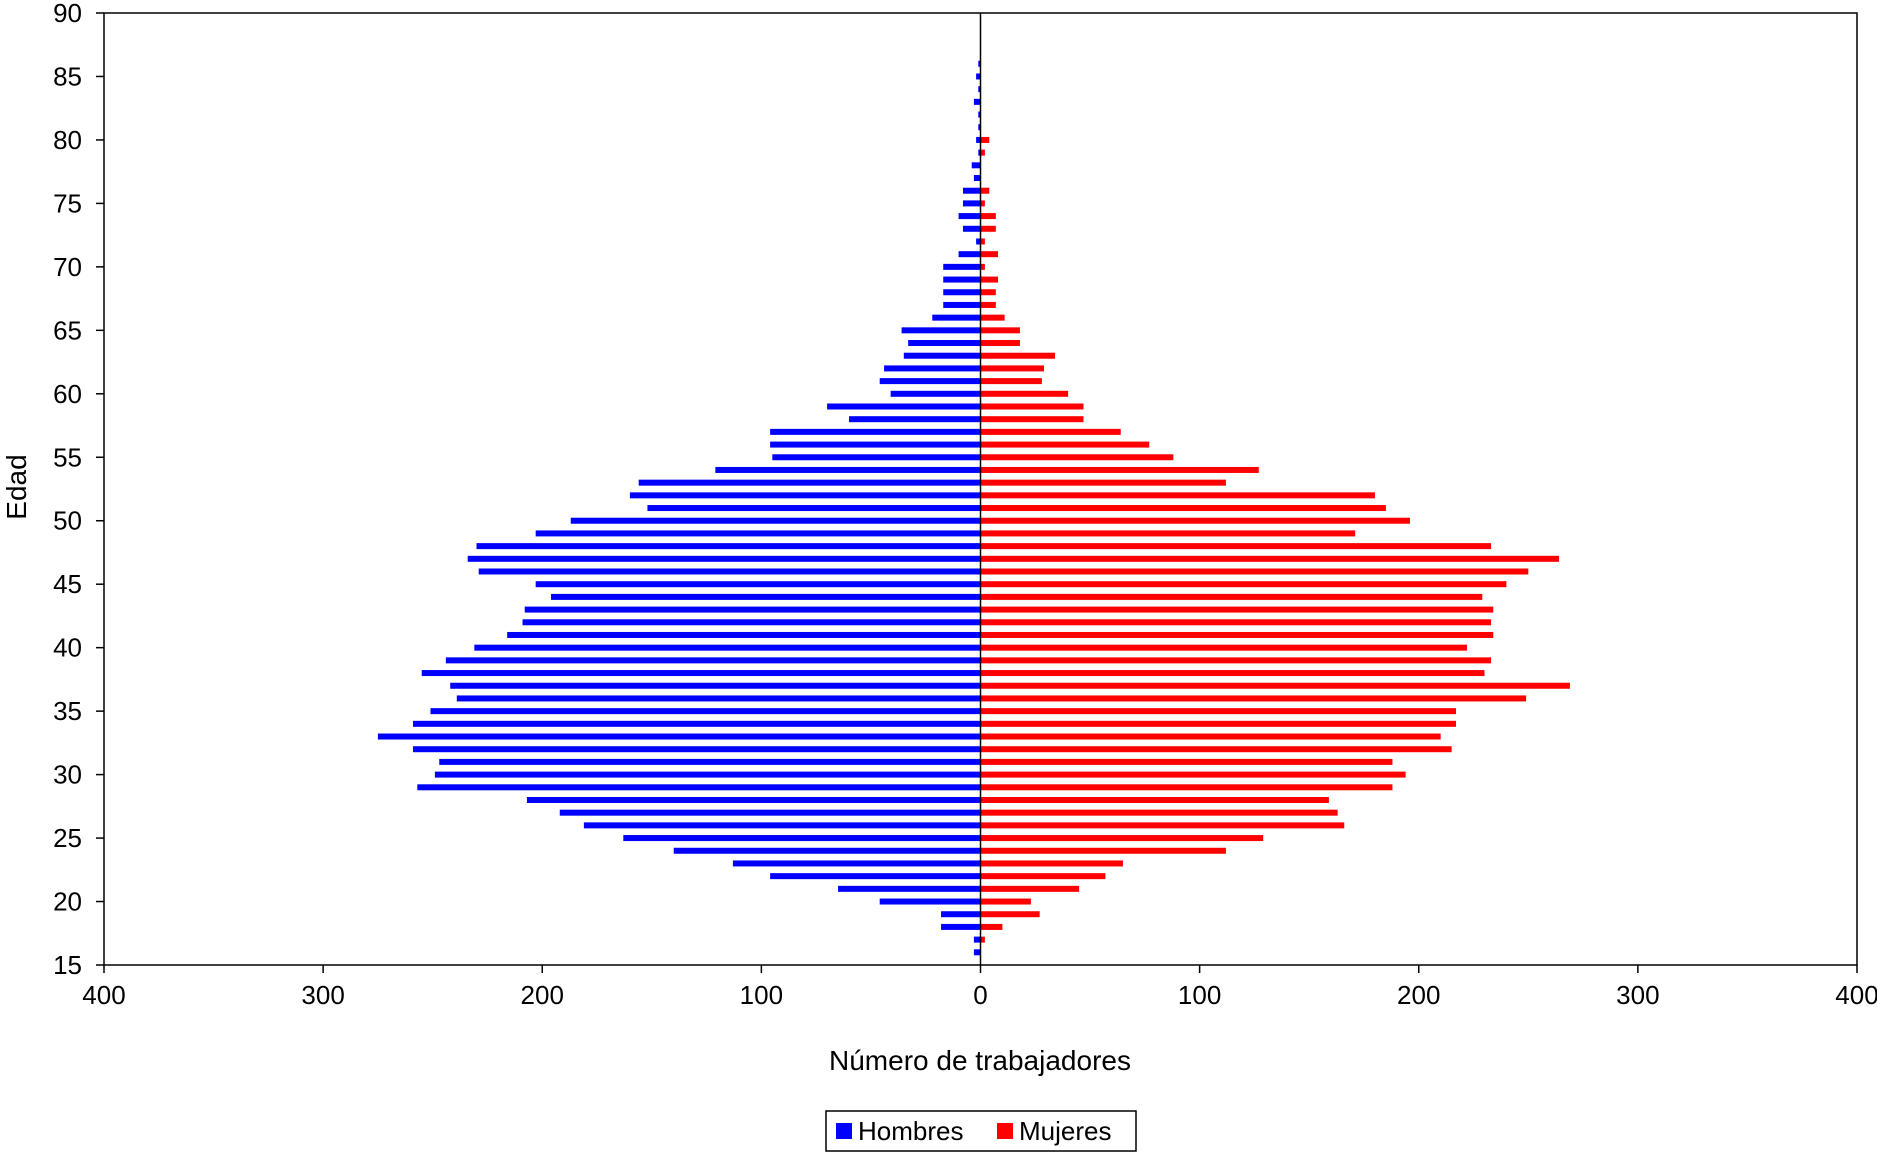 The width and height of the screenshot is (1877, 1157). What do you see at coordinates (67, 521) in the screenshot?
I see `y-tick-label: 50` at bounding box center [67, 521].